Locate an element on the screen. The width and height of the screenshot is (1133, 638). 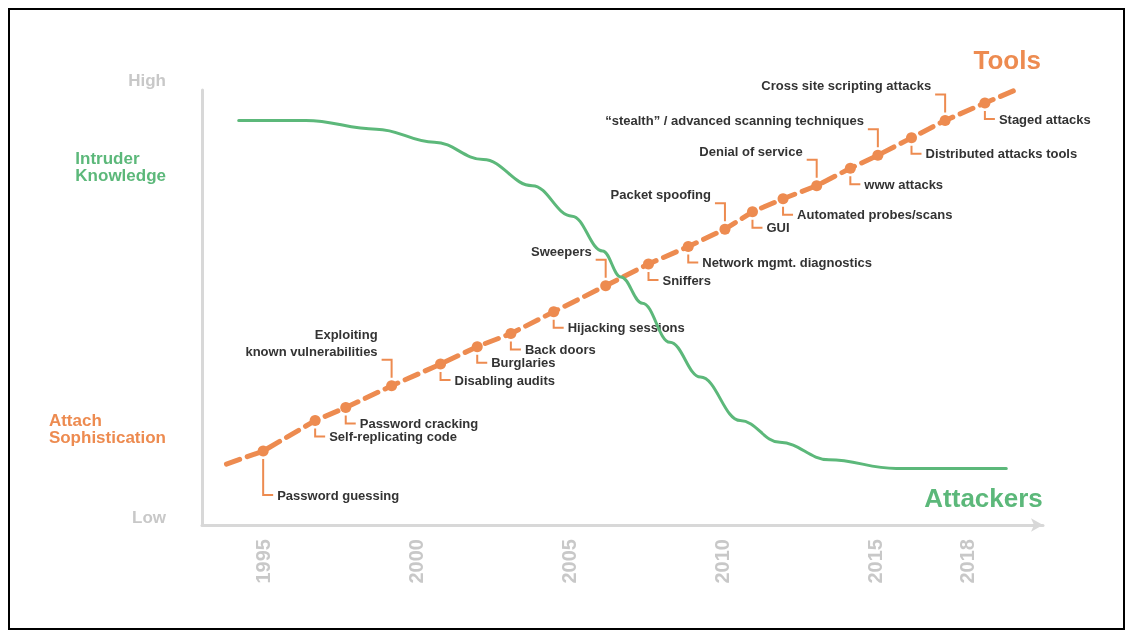
text: Attach Sophistication is located at coordinates (107, 429).